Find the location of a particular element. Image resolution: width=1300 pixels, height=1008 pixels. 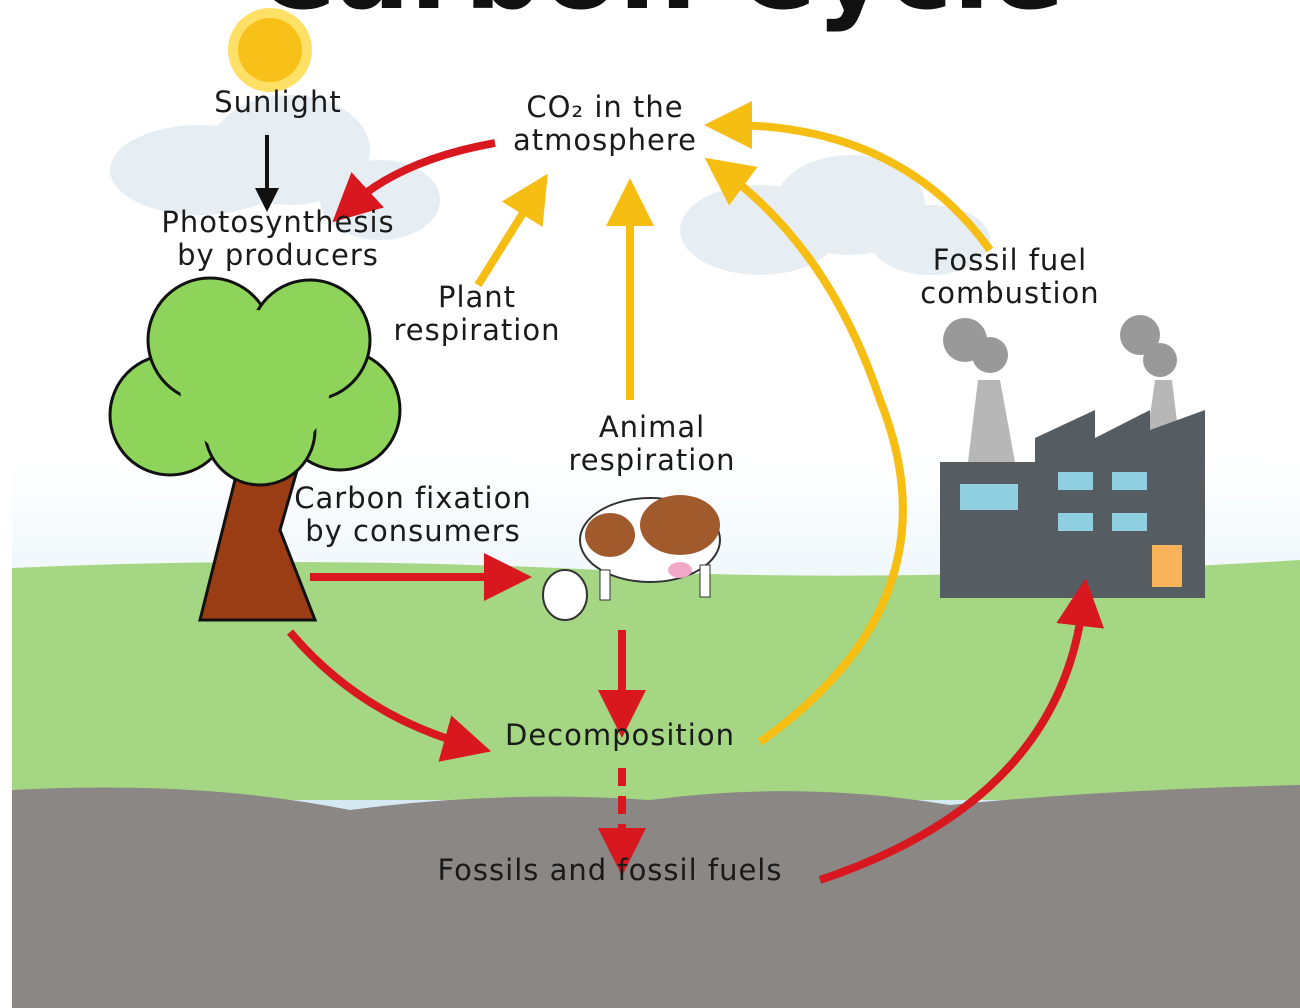

title: Carbon Cycle is located at coordinates (660, 17).